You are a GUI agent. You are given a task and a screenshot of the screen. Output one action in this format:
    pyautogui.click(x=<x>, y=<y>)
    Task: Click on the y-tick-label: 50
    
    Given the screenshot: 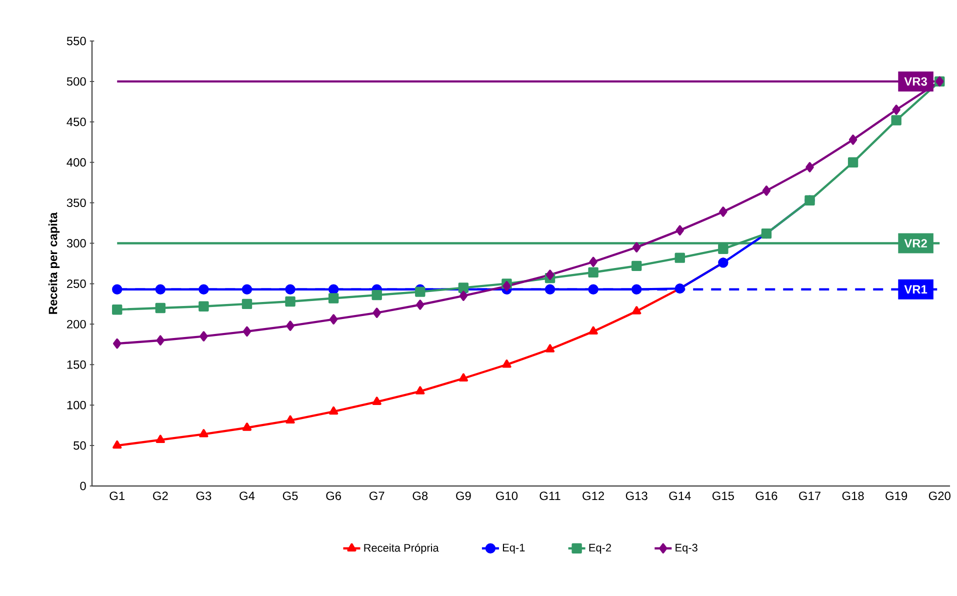 What is the action you would take?
    pyautogui.click(x=80, y=445)
    